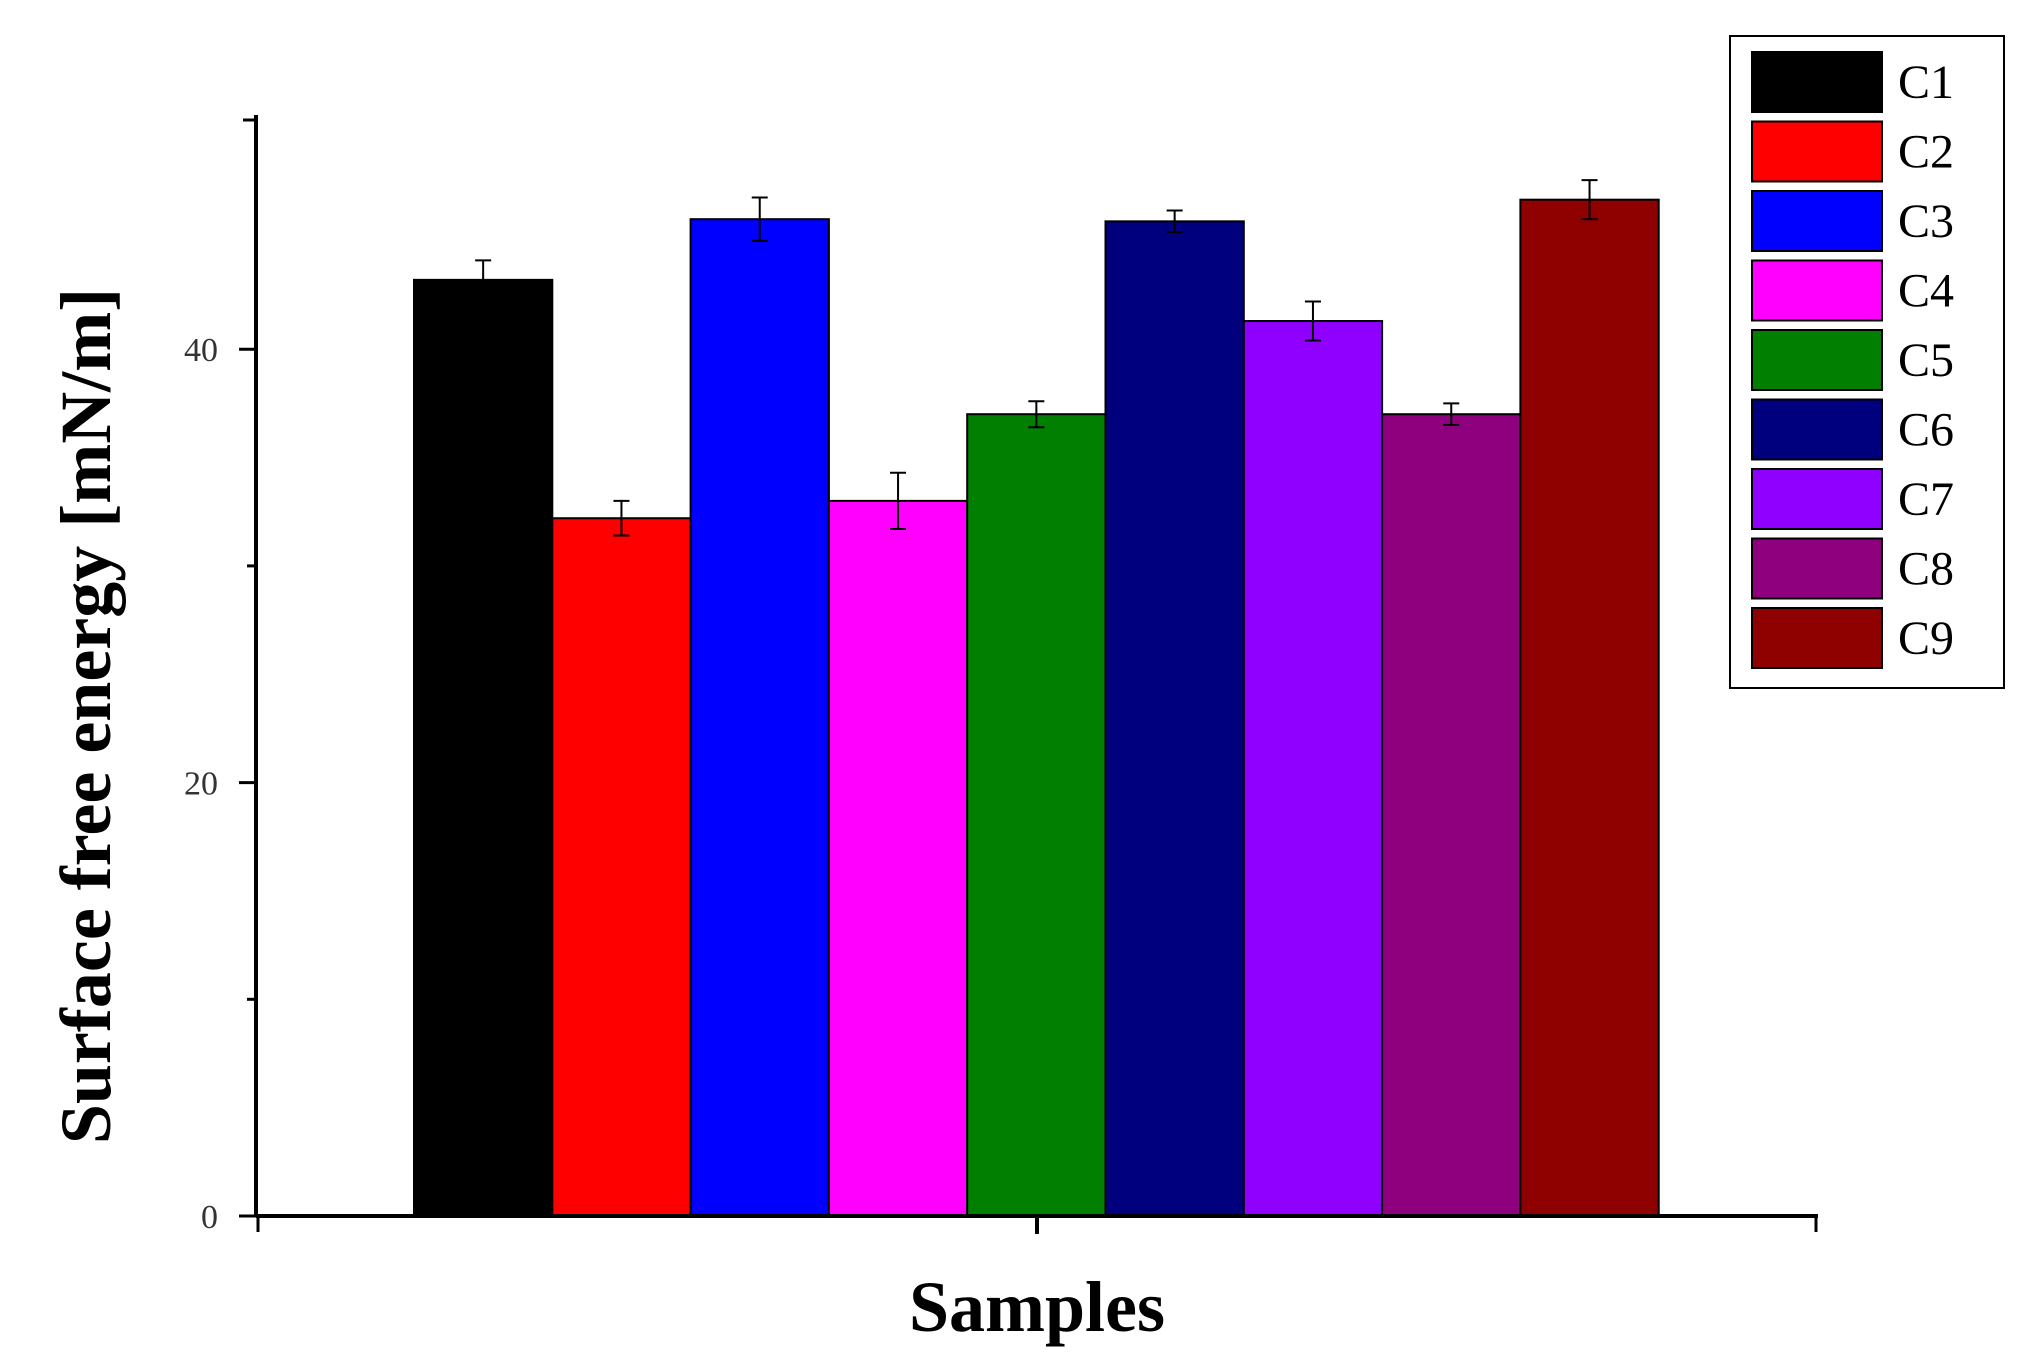 This screenshot has height=1370, width=2030. I want to click on y-tick-label: 40, so click(201, 350).